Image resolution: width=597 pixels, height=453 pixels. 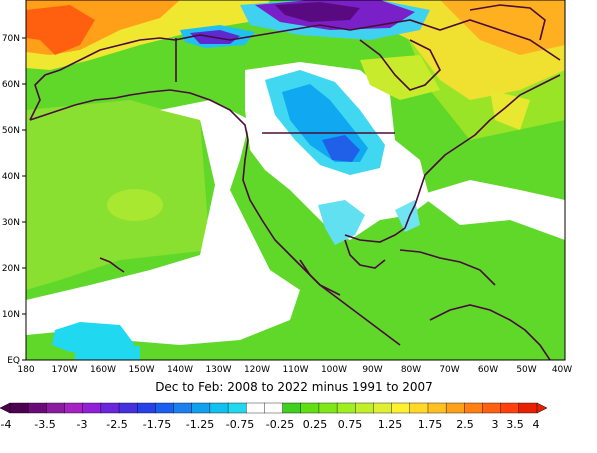 I want to click on anomaly-field-orange-east, so click(x=502, y=27).